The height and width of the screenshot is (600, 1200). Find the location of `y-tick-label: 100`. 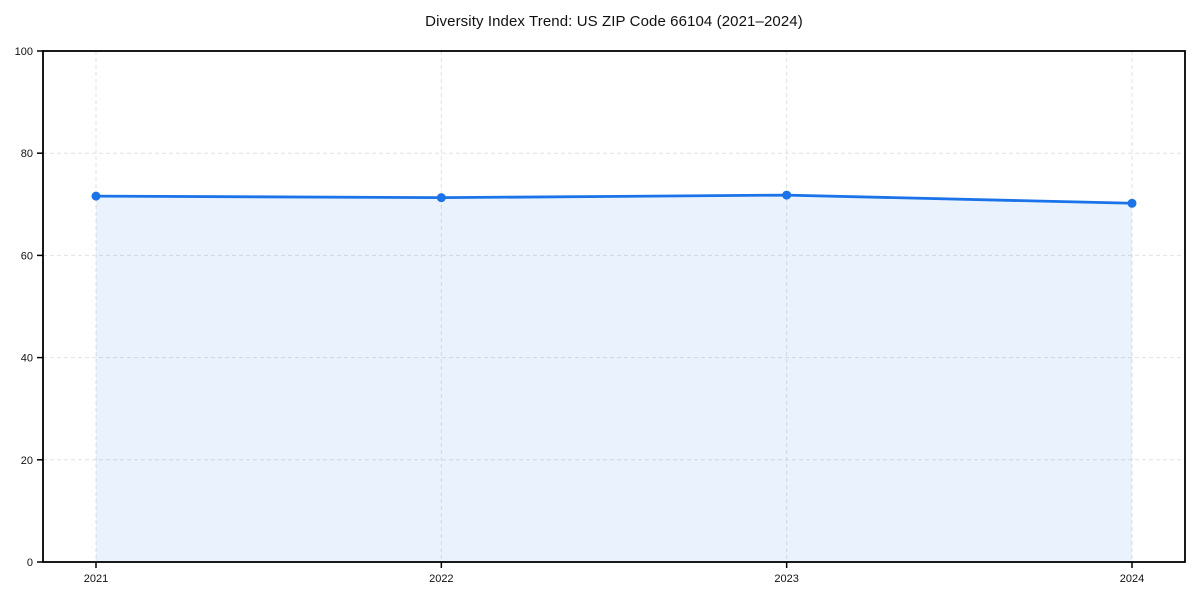

y-tick-label: 100 is located at coordinates (24, 52).